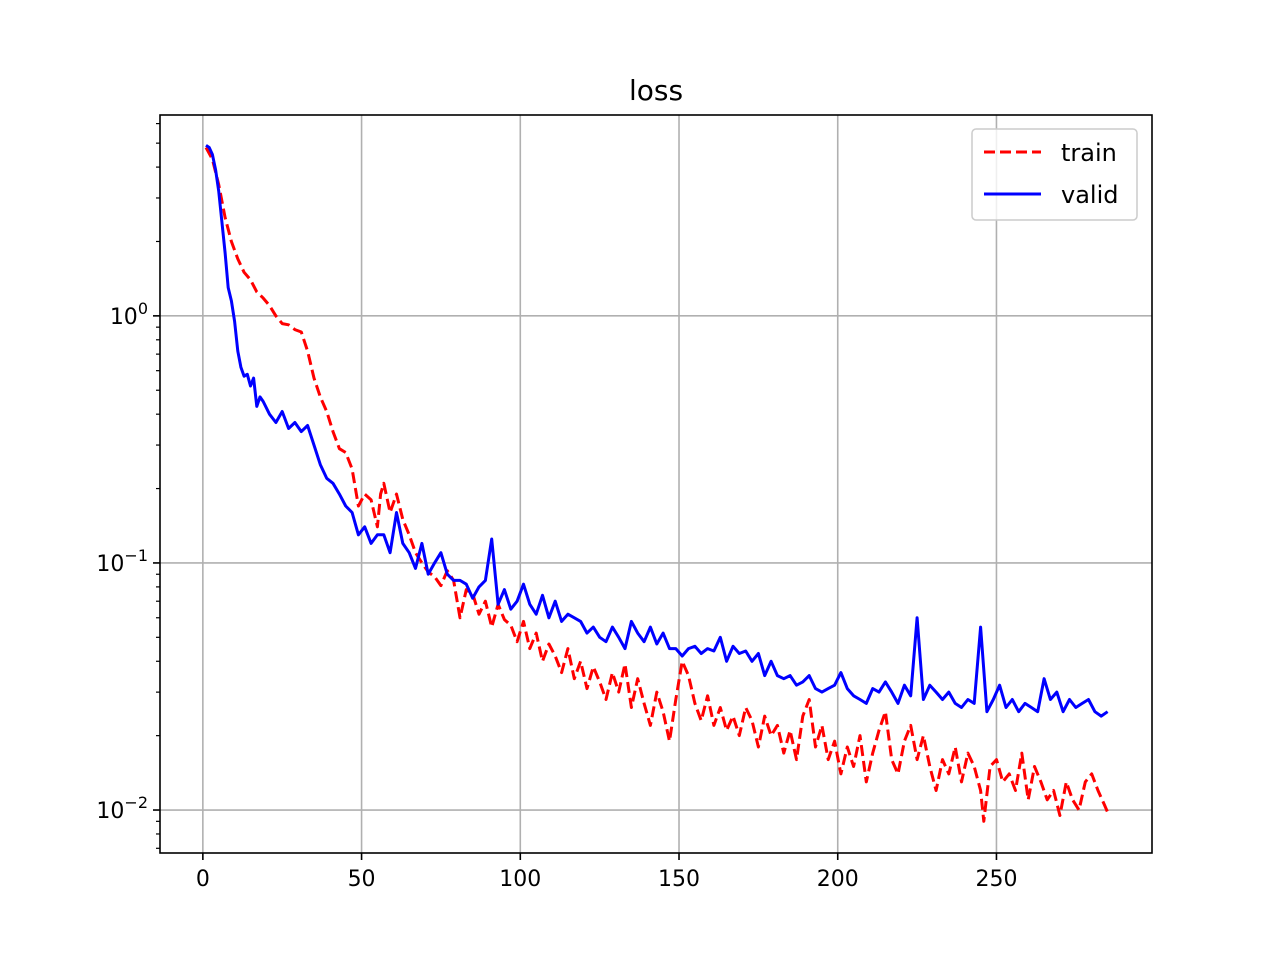 The height and width of the screenshot is (960, 1280). I want to click on chart-title: loss, so click(656, 90).